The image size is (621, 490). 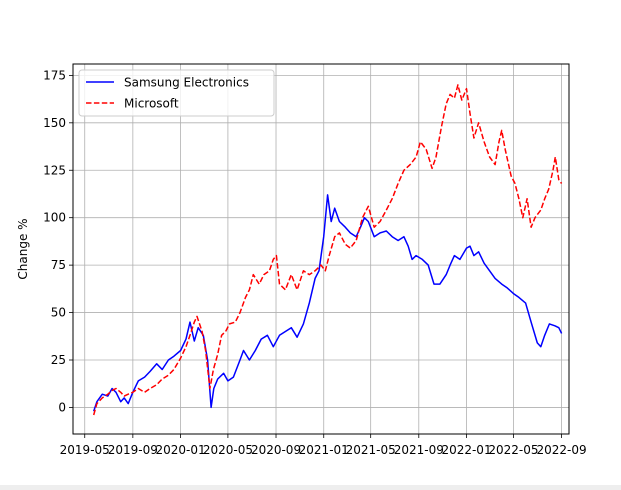 I want to click on x-tick-label: 2022-05, so click(x=513, y=450).